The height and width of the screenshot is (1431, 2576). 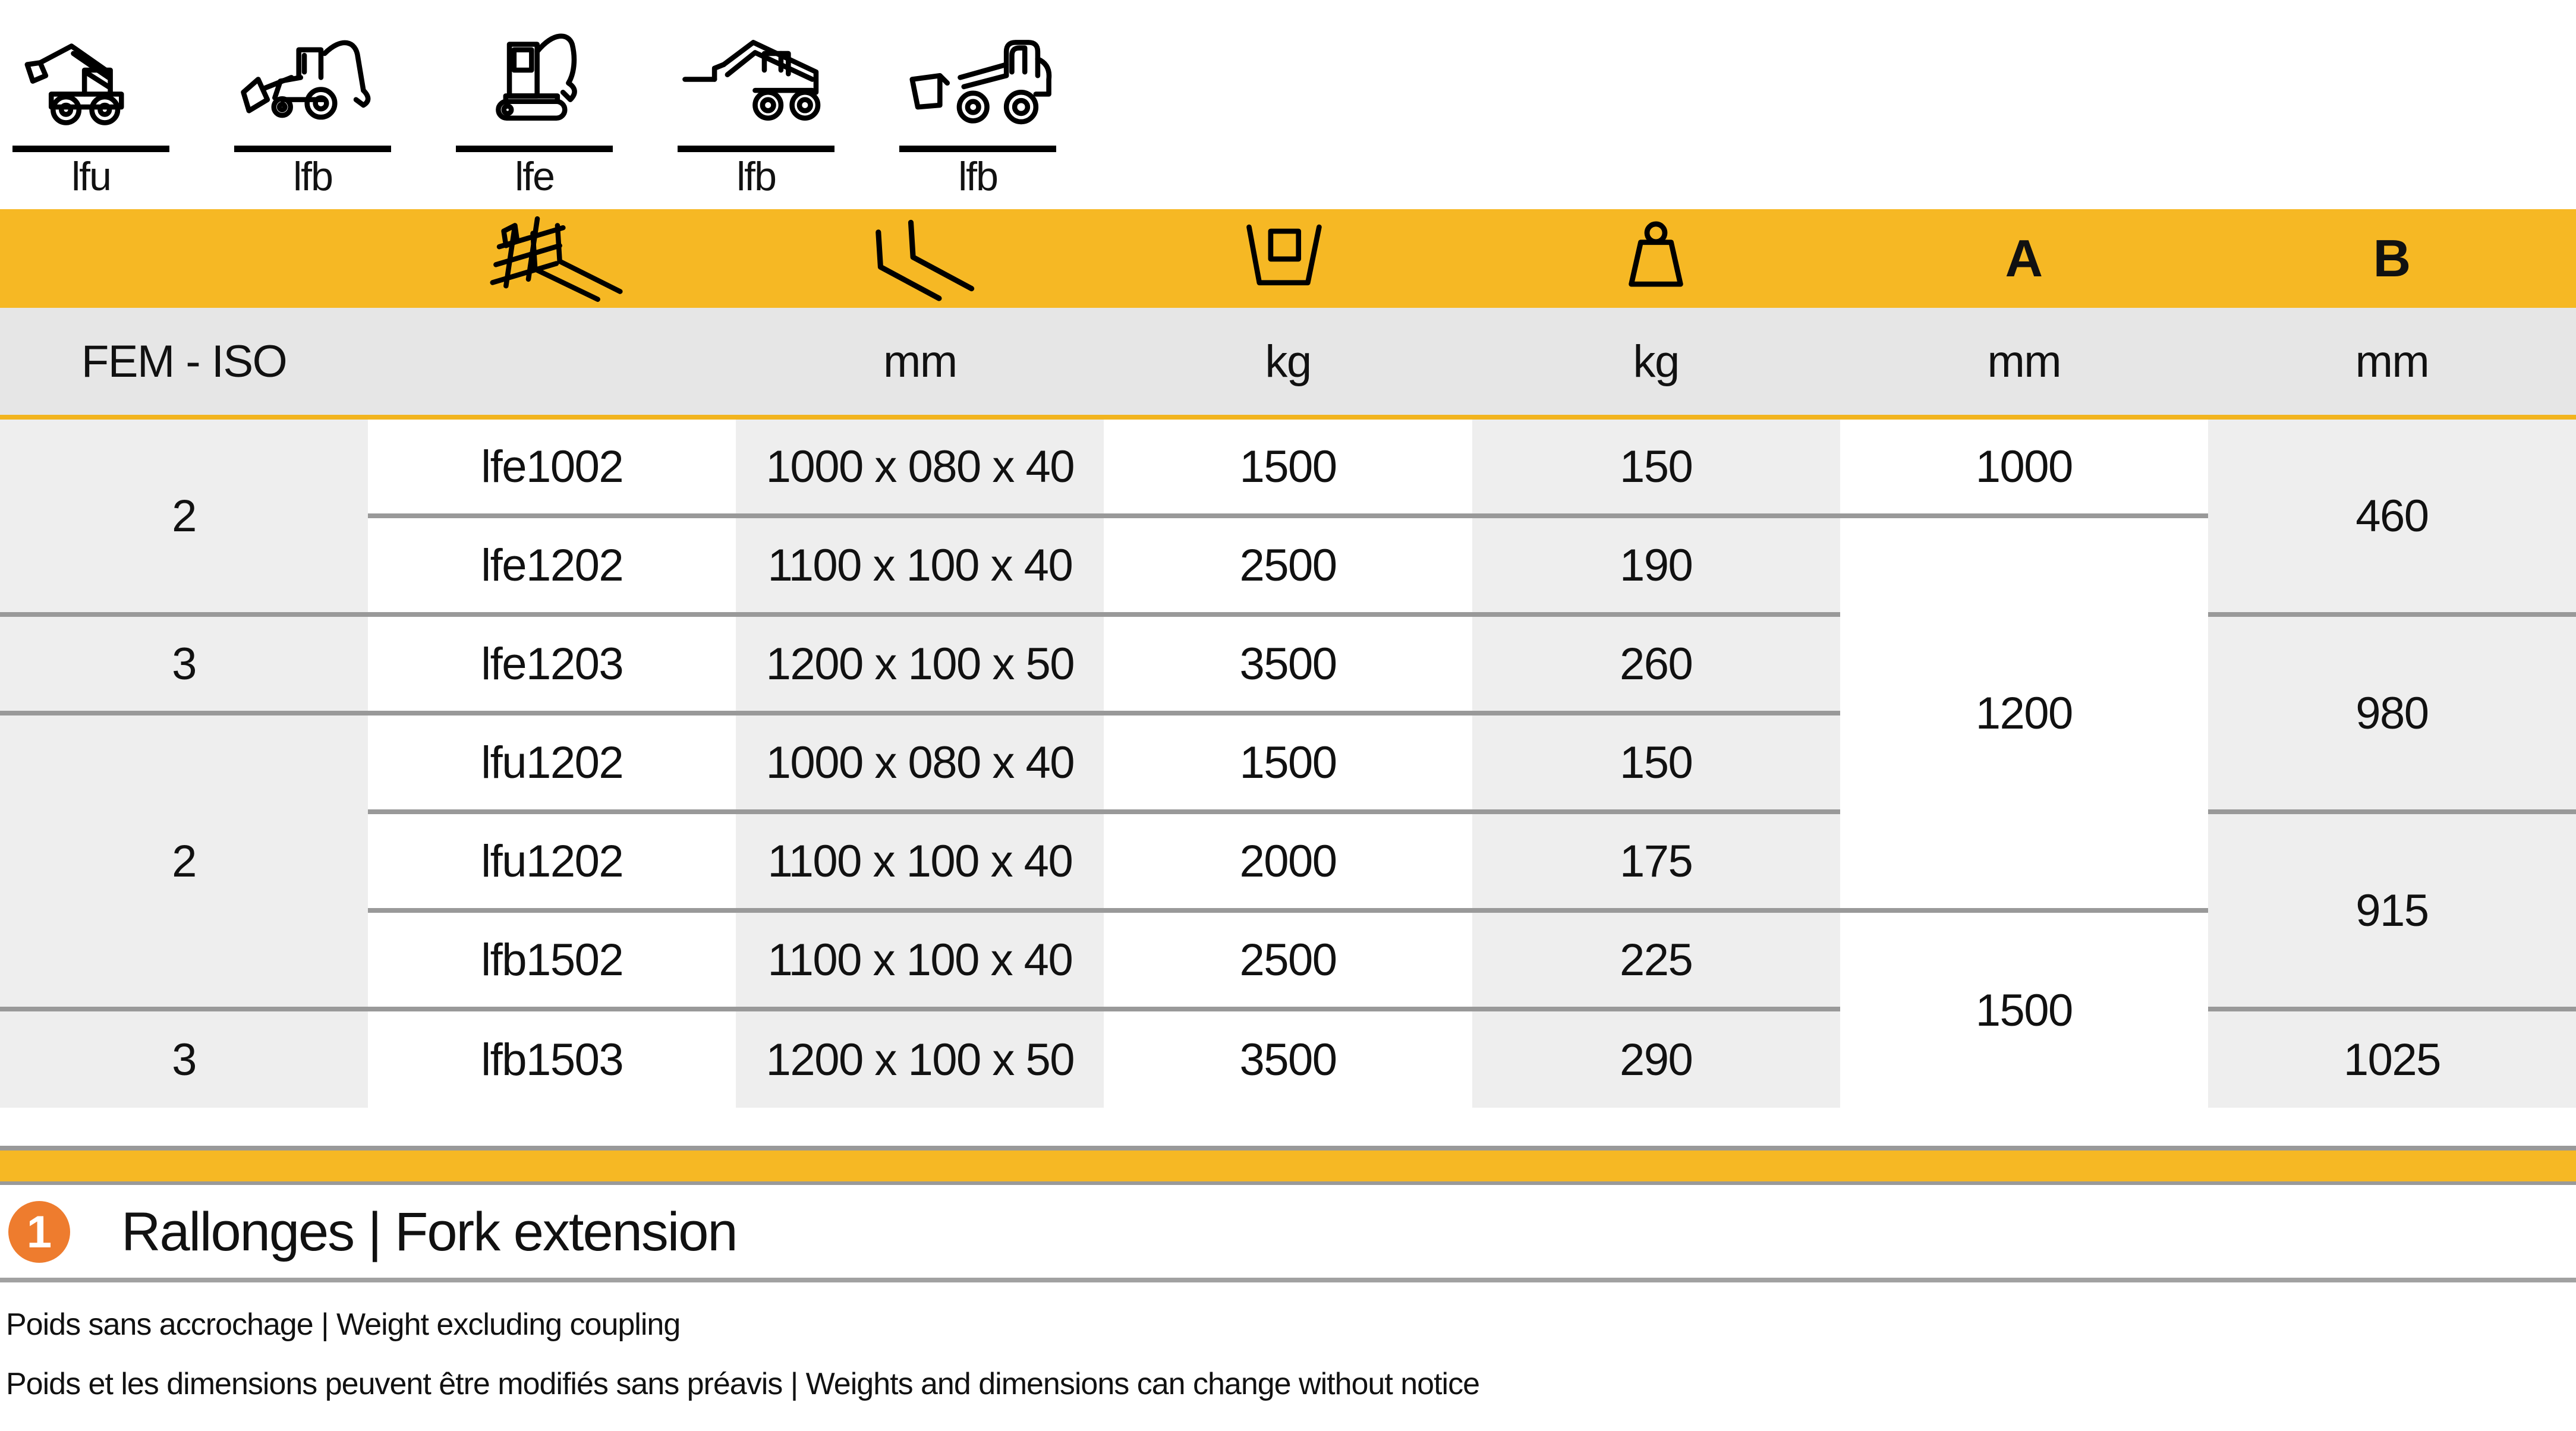 I want to click on dimension-a-header: A, so click(x=2024, y=258).